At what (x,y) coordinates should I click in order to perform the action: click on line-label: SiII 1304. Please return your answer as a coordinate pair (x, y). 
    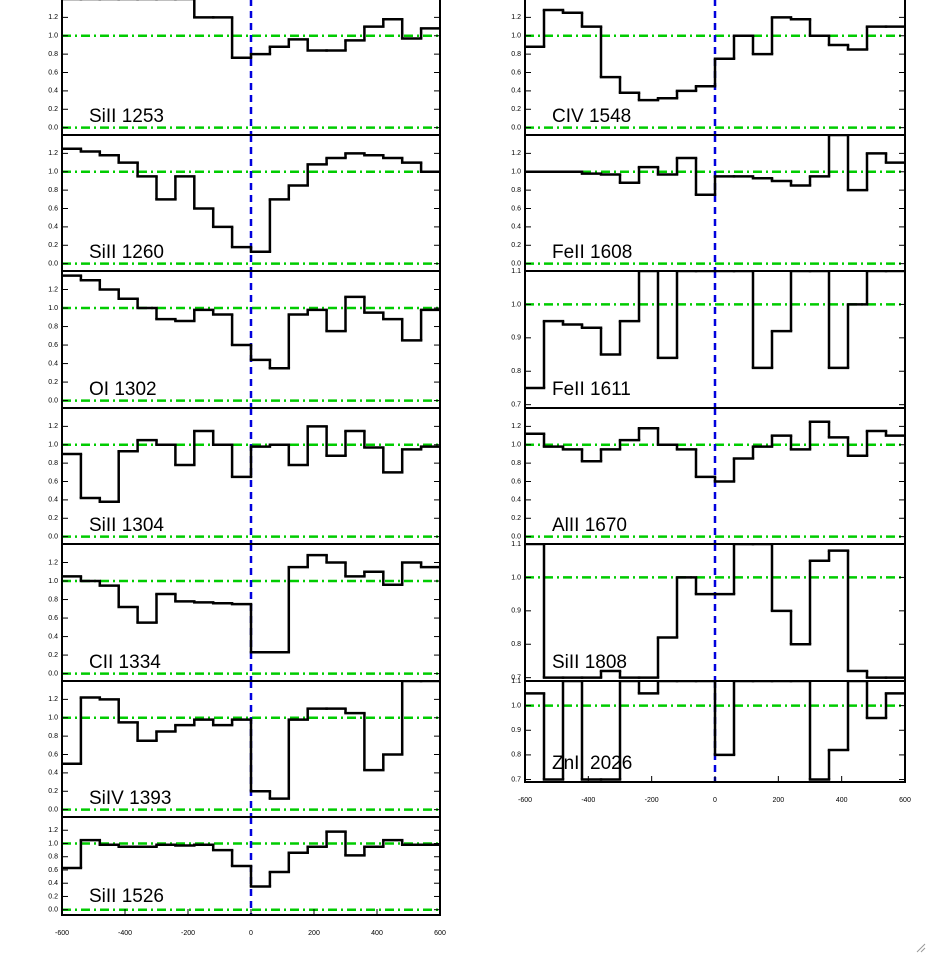
    Looking at the image, I should click on (126, 525).